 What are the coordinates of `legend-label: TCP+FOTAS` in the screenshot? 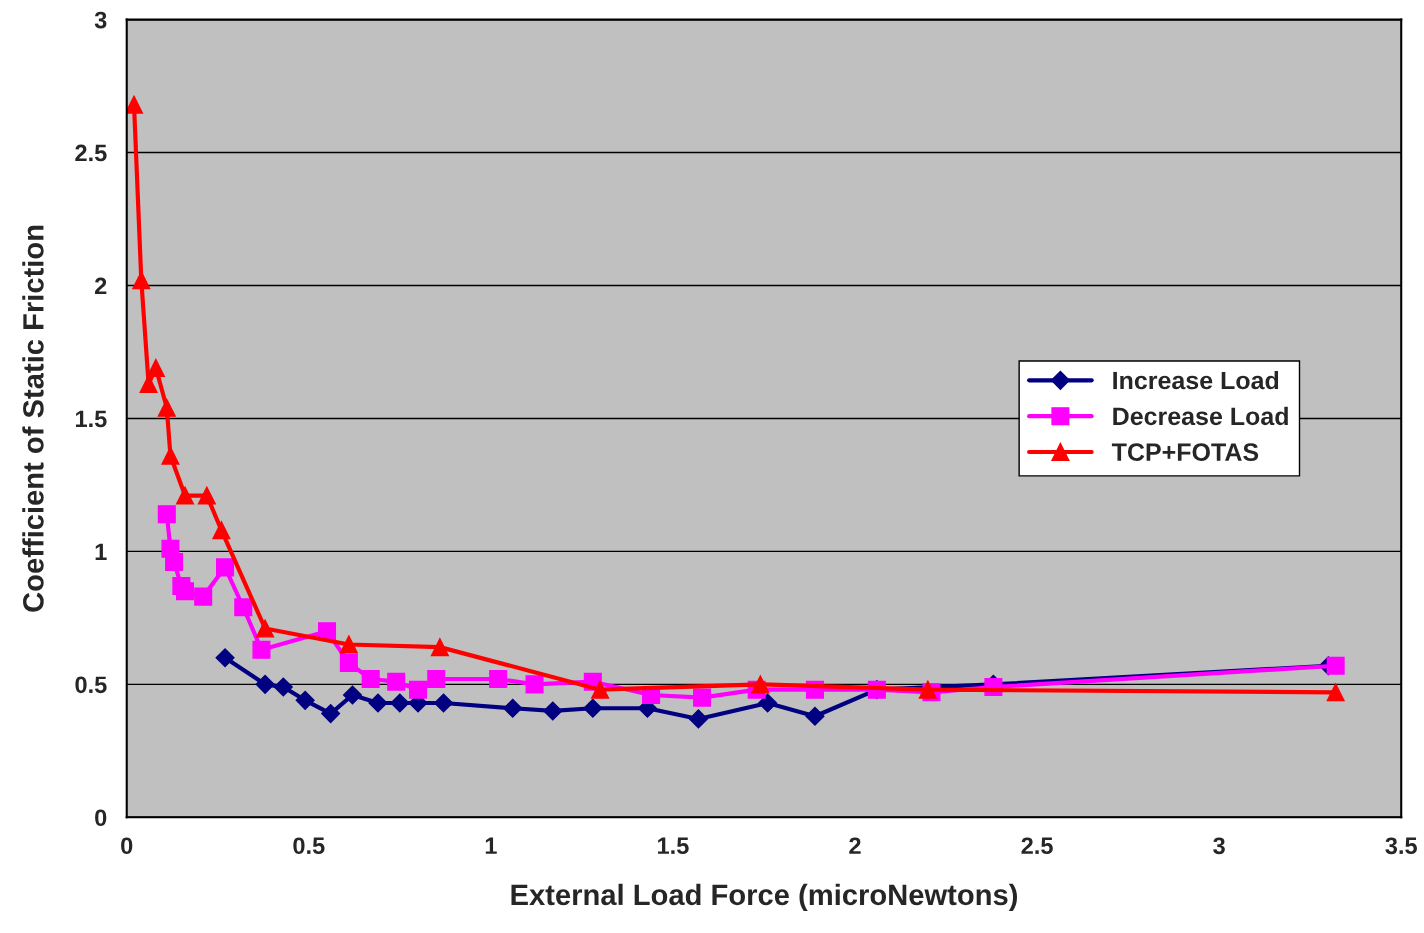 It's located at (1185, 452).